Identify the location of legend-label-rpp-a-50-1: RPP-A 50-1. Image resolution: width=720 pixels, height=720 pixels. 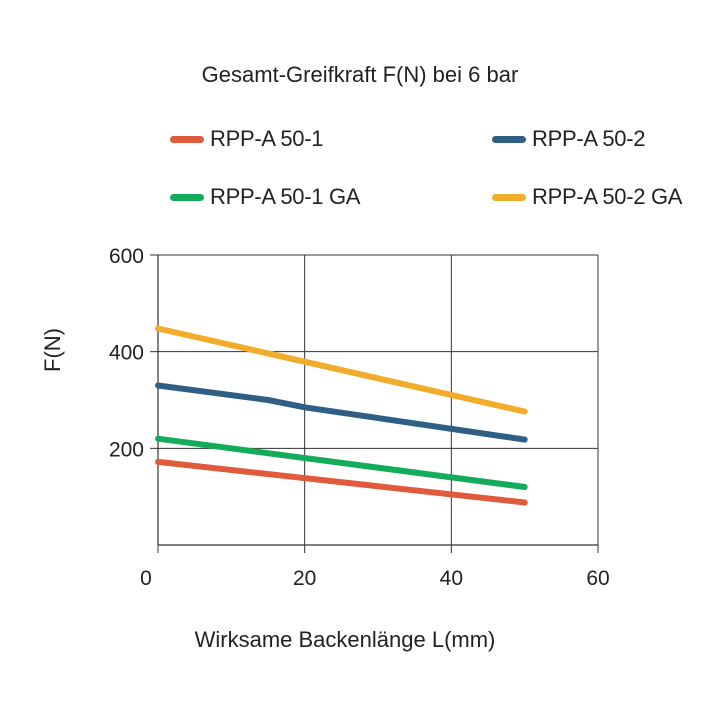
(267, 138).